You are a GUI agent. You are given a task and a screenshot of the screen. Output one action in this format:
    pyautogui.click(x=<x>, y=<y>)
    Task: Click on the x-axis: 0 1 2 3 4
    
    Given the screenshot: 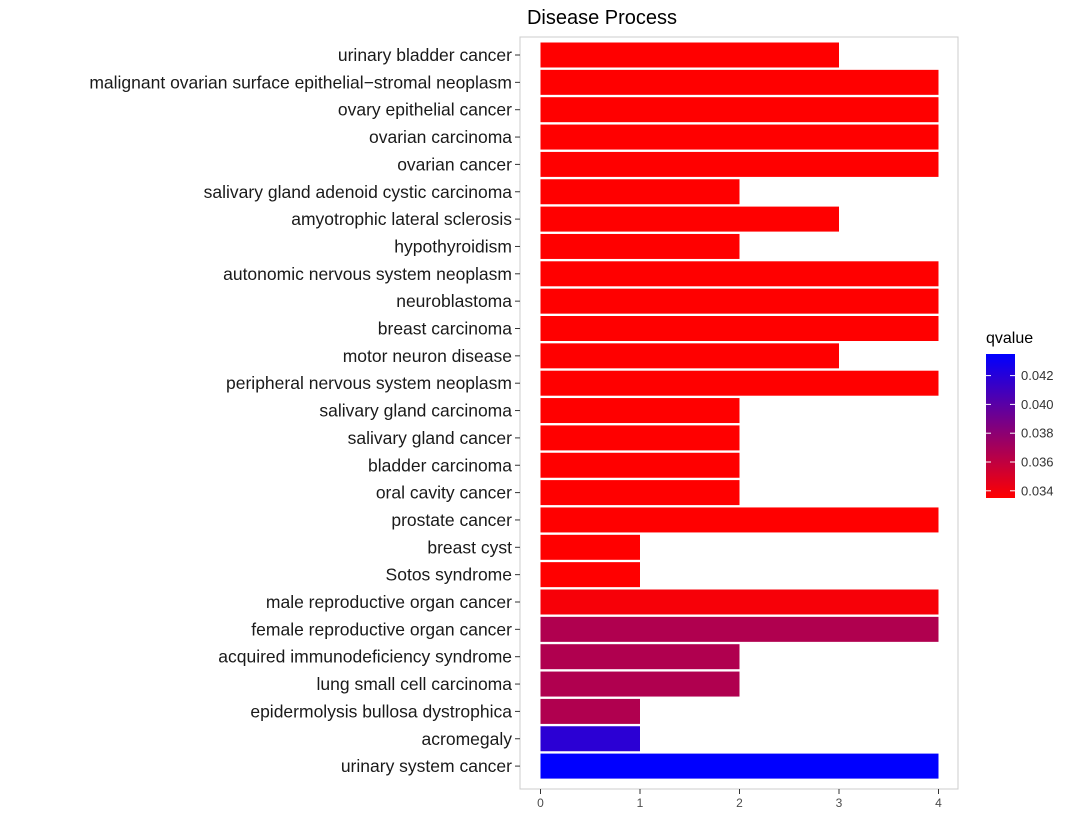 What is the action you would take?
    pyautogui.click(x=739, y=799)
    